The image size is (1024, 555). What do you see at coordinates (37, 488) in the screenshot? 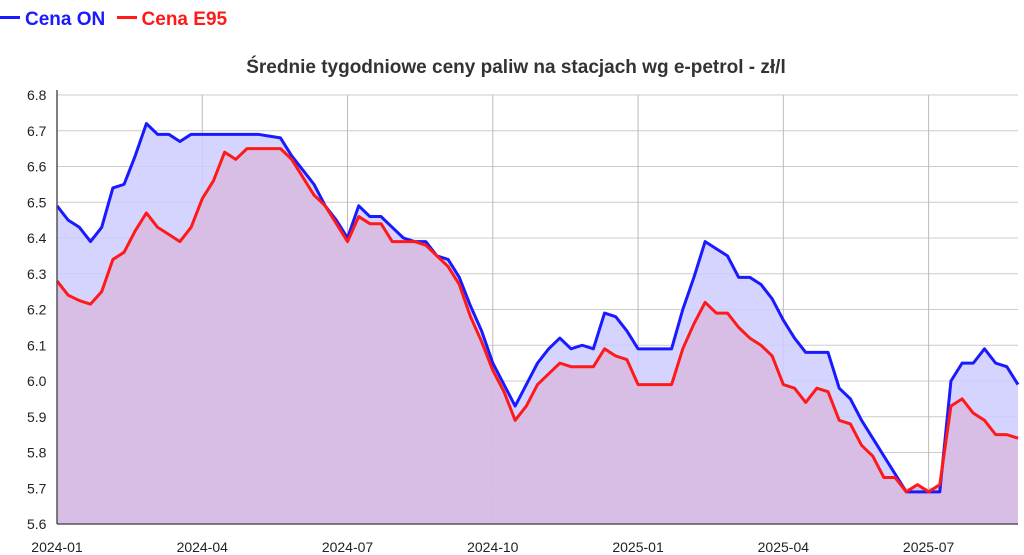
I see `y-tick-label: 5.7` at bounding box center [37, 488].